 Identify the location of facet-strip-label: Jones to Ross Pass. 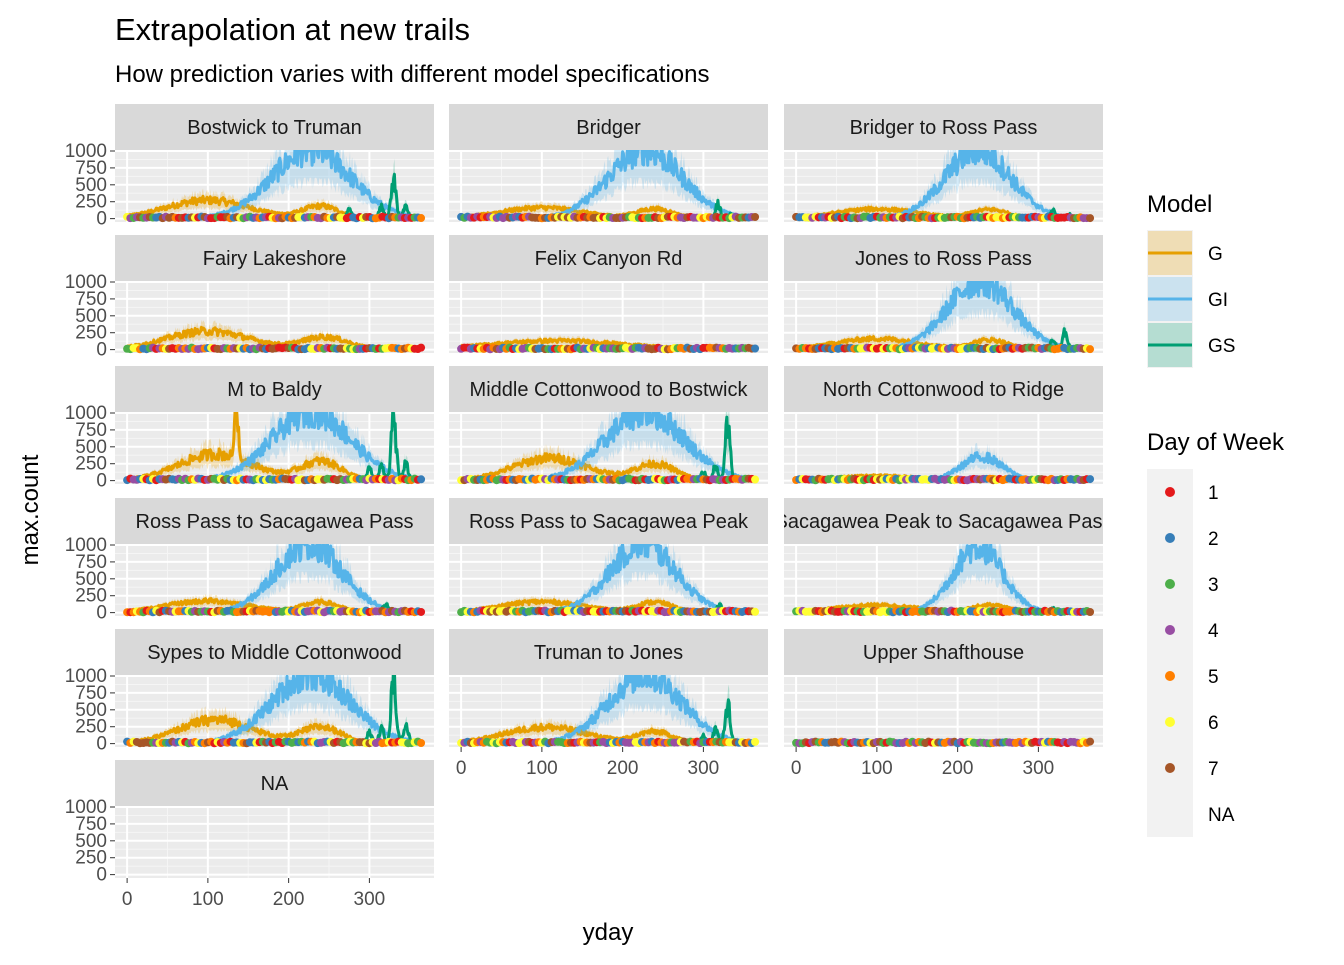
(943, 259).